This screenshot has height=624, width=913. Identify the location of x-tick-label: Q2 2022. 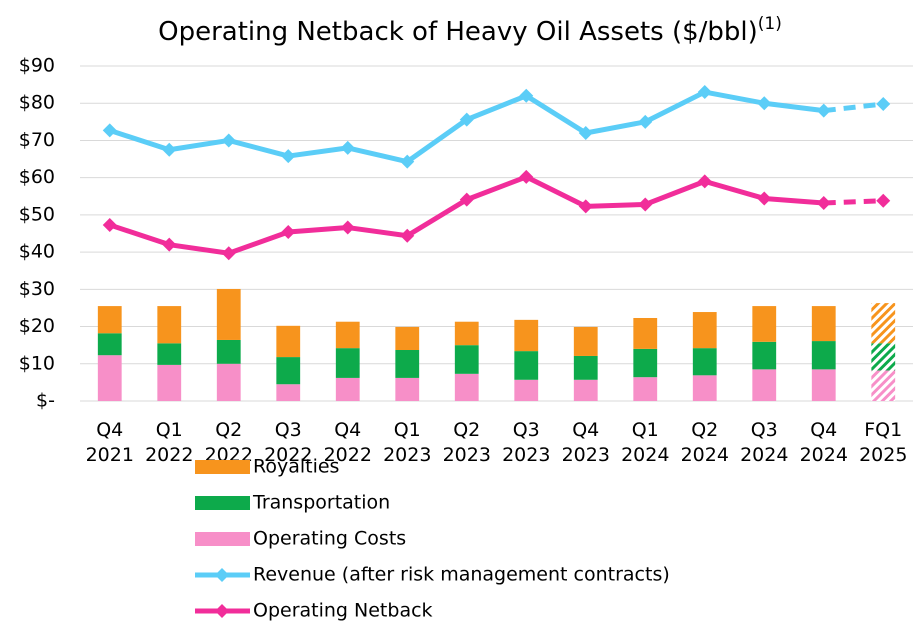
(229, 442).